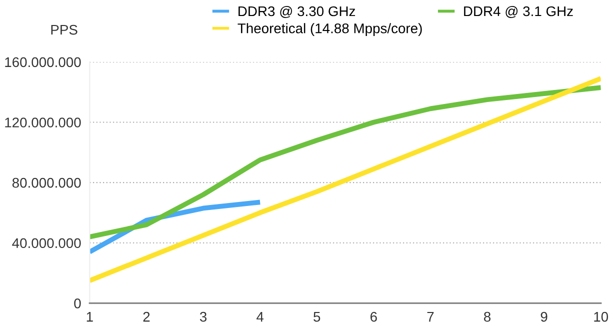 Image resolution: width=610 pixels, height=326 pixels. Describe the element at coordinates (260, 317) in the screenshot. I see `x-tick-label: 4` at that location.